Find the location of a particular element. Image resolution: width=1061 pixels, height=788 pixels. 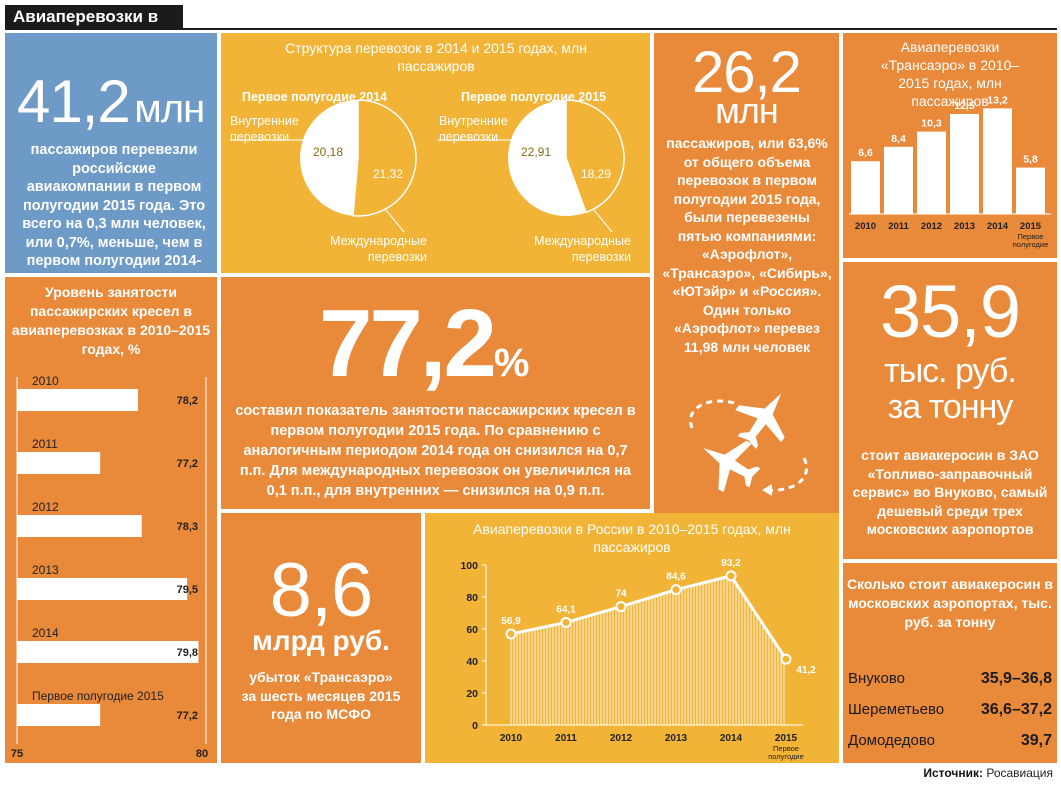

russia-x-note-1: Первое is located at coordinates (786, 748).